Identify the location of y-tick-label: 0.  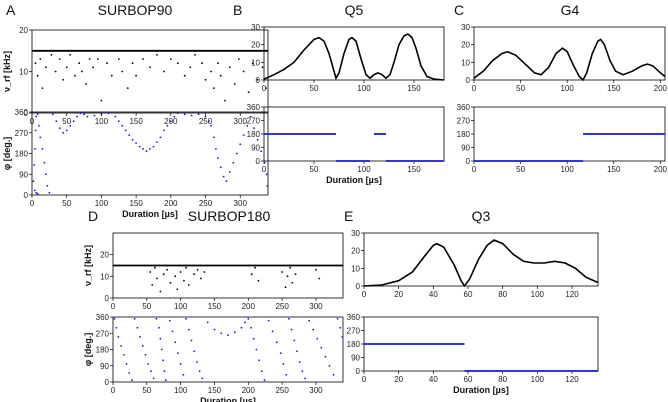
(358, 286).